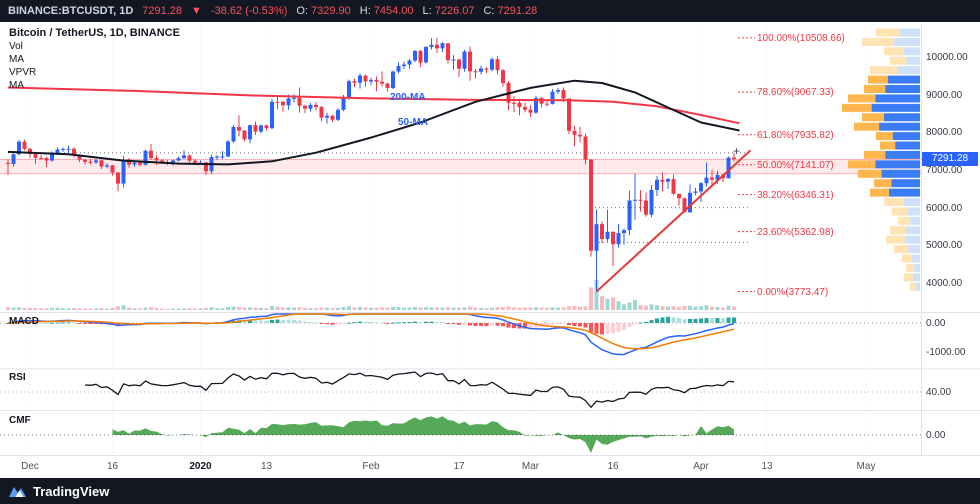 The image size is (980, 504). I want to click on fib-level-label: 61.80%(7935.82), so click(795, 135).